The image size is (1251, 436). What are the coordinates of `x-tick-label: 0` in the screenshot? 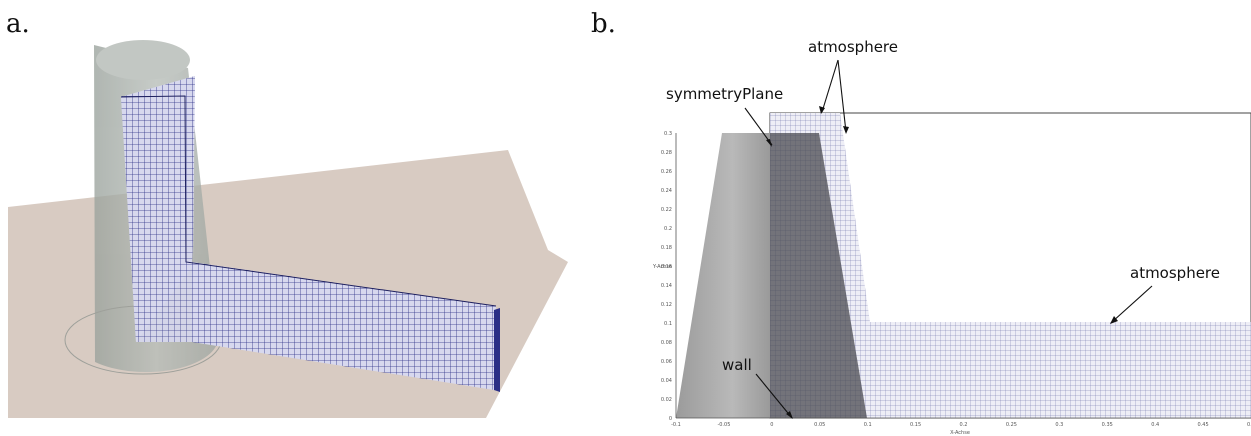 It's located at (771, 425).